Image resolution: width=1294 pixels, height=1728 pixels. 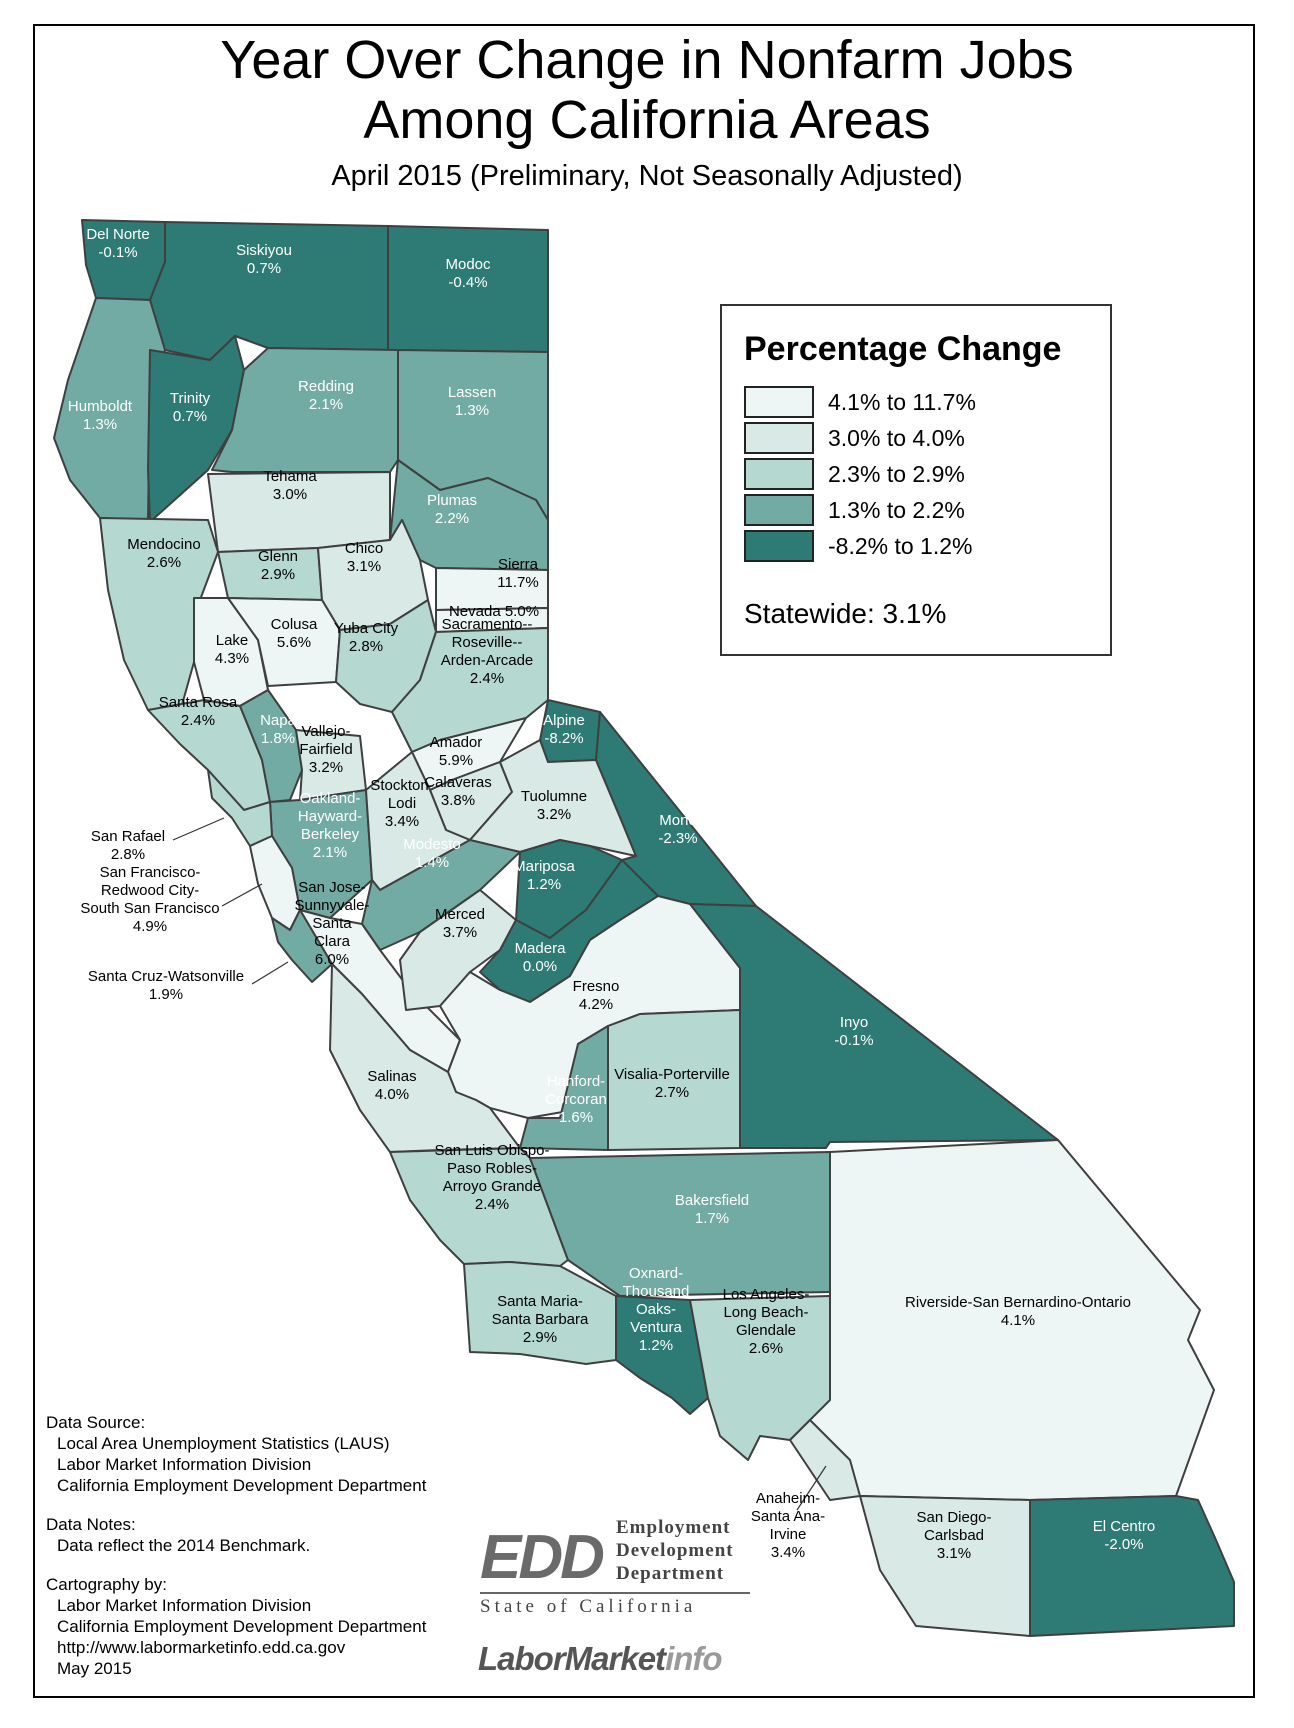 I want to click on region-label-oxnard: Thousand, so click(x=656, y=1291).